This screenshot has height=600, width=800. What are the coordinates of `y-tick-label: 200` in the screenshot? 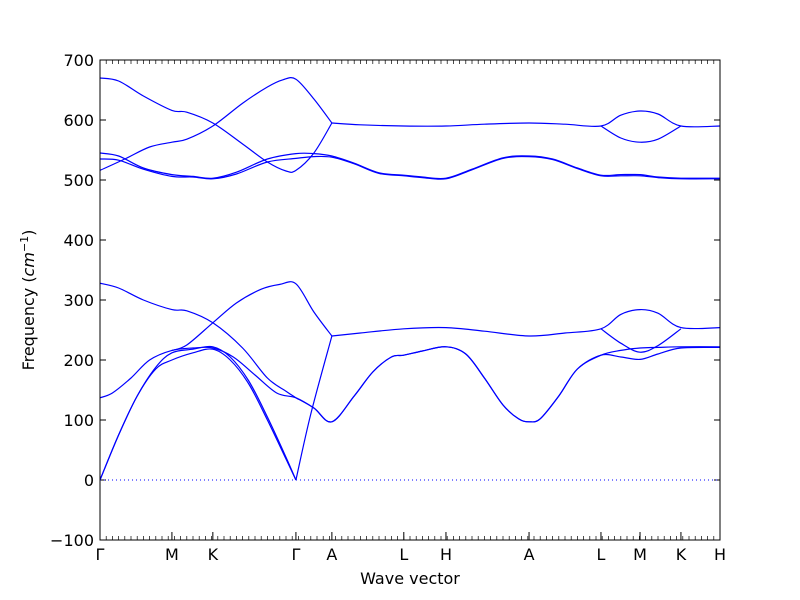 It's located at (78, 360).